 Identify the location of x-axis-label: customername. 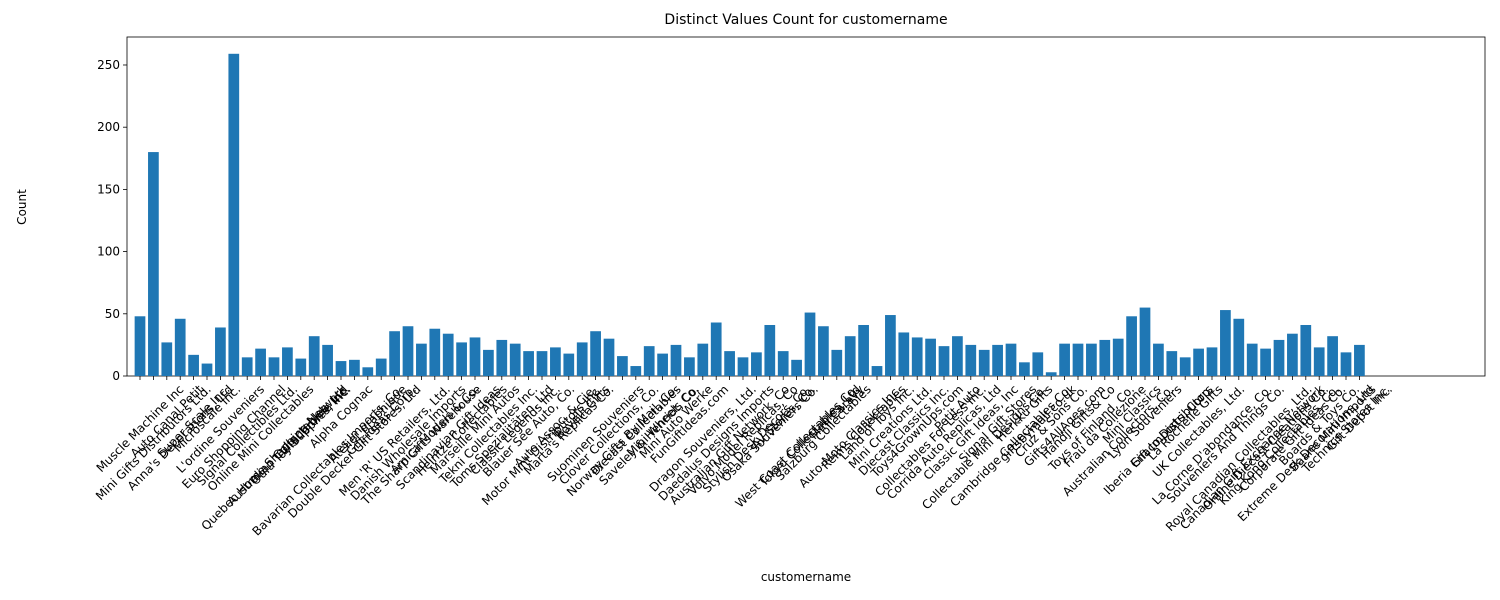
(806, 577).